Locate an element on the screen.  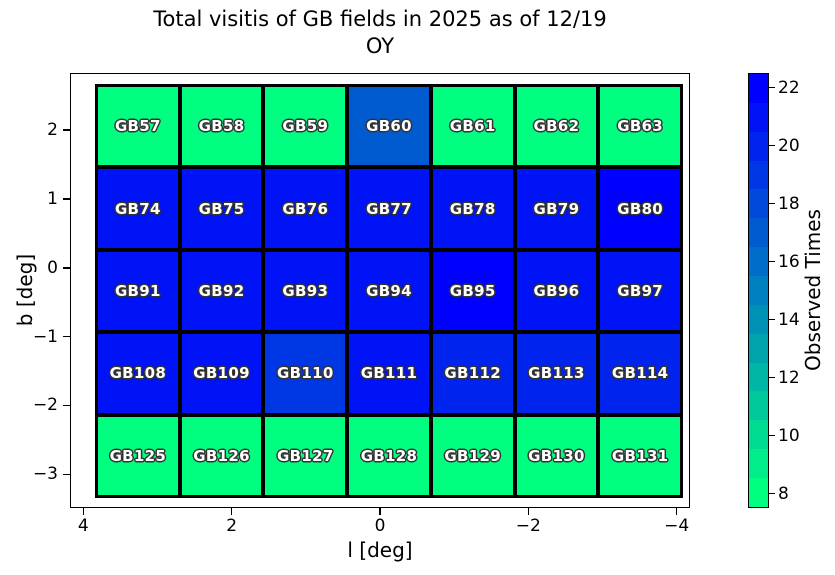
heatmap-cell-label: GB76 is located at coordinates (305, 208).